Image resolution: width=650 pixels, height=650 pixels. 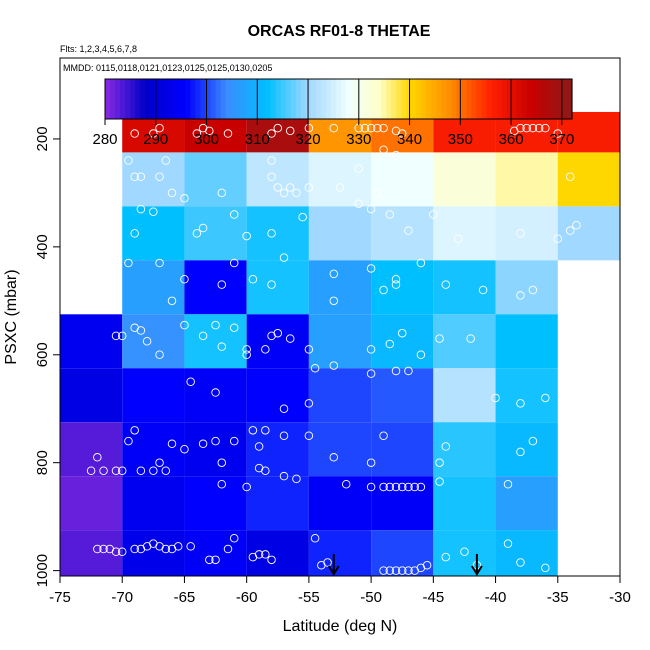 What do you see at coordinates (333, 565) in the screenshot?
I see `arrow-marker` at bounding box center [333, 565].